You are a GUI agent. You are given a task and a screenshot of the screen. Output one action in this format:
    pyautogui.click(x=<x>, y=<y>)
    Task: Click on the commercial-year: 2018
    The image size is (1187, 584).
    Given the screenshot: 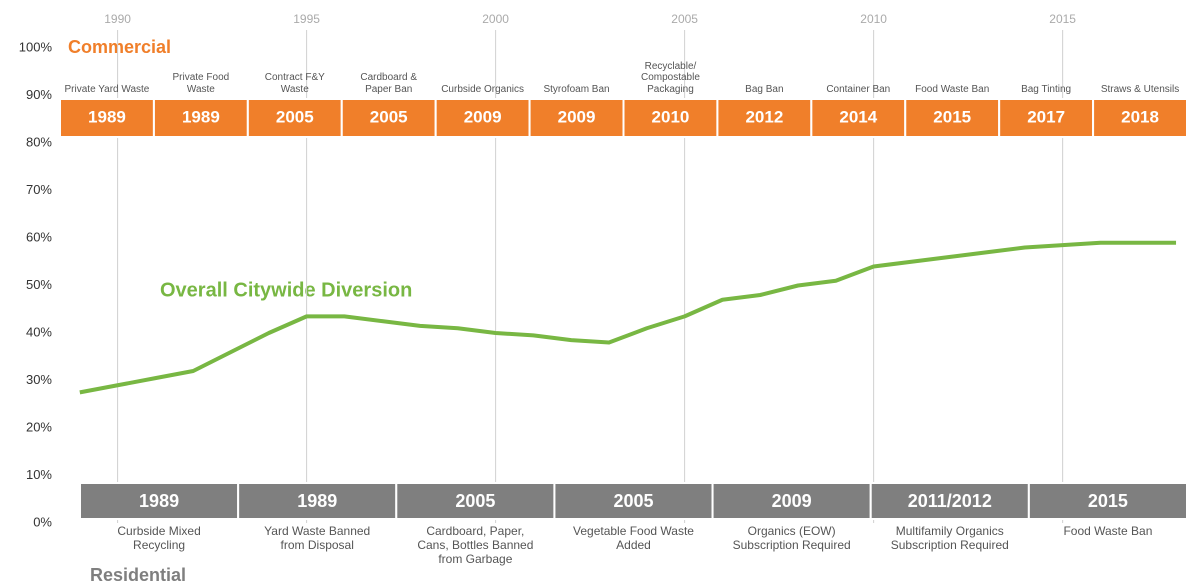 What is the action you would take?
    pyautogui.click(x=1140, y=116)
    